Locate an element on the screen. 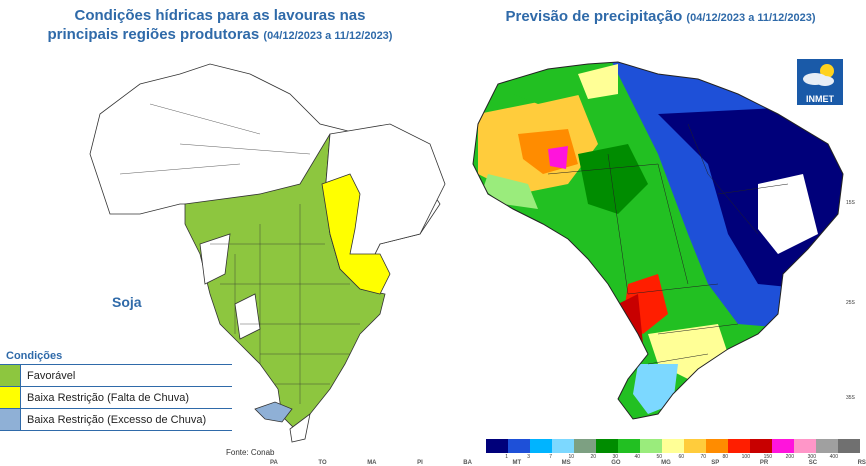 This screenshot has width=866, height=466. south-white-area is located at coordinates (300, 428).